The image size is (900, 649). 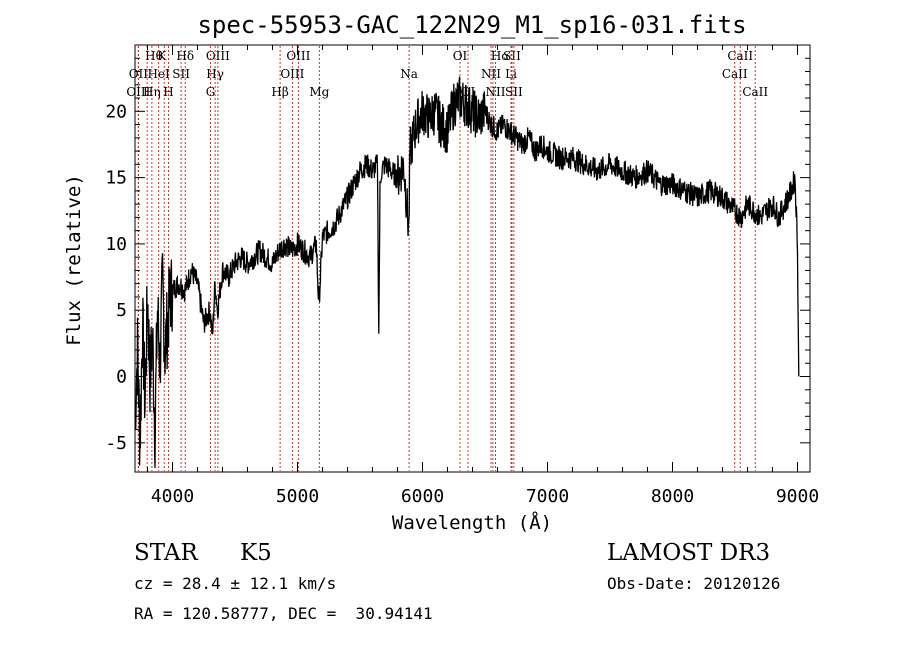 I want to click on marker-label: Mg, so click(x=319, y=92).